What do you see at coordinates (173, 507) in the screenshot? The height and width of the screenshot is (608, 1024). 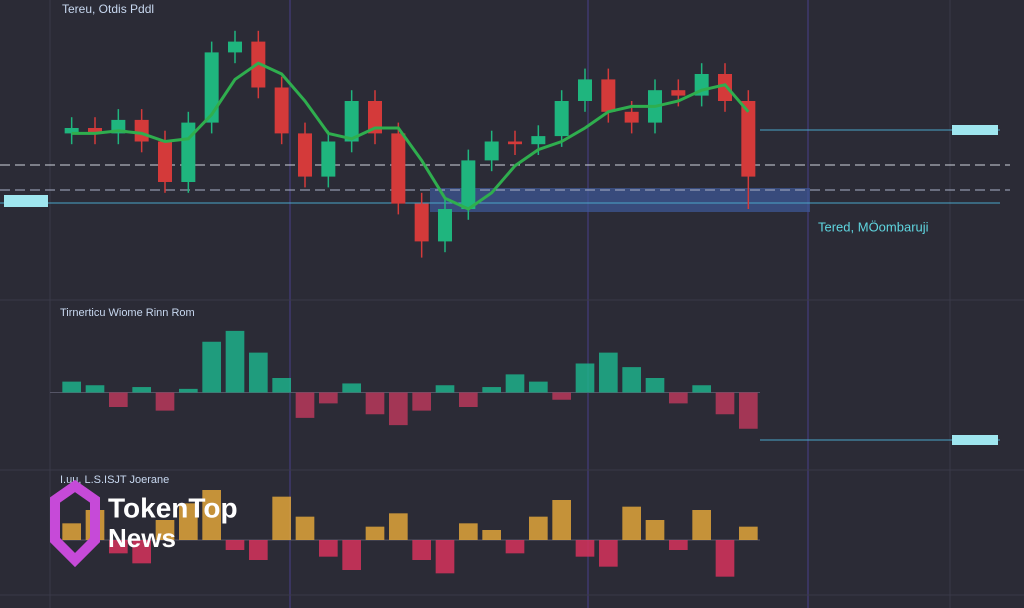 I see `brand: TokenTop` at bounding box center [173, 507].